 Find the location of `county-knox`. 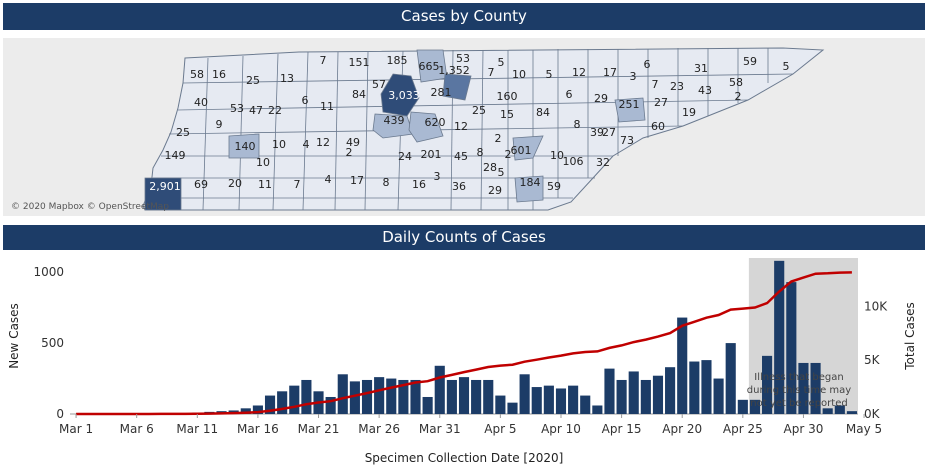

county-knox is located at coordinates (630, 110).